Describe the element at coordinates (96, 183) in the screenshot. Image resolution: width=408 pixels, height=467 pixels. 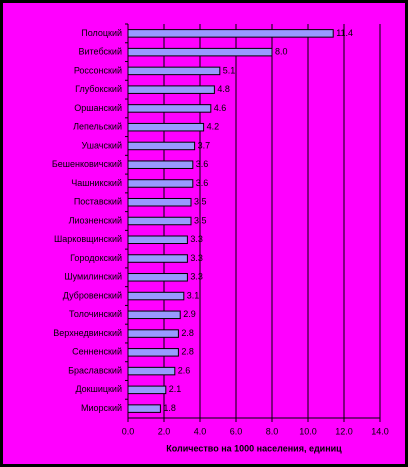
I see `y-tick-label: Чашникский` at that location.